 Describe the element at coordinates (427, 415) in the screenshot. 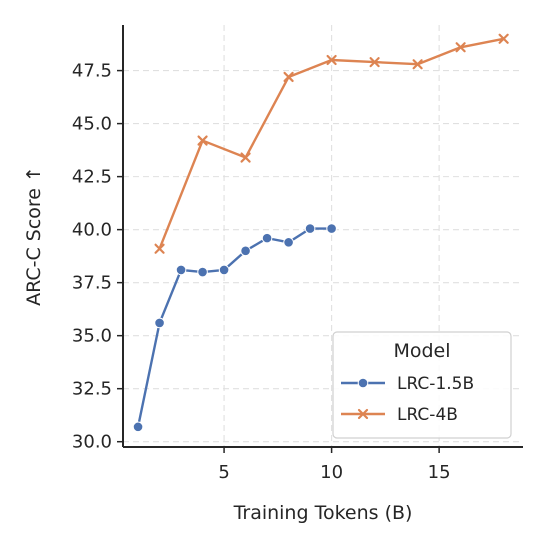

I see `legend-label: LRC-4B` at that location.